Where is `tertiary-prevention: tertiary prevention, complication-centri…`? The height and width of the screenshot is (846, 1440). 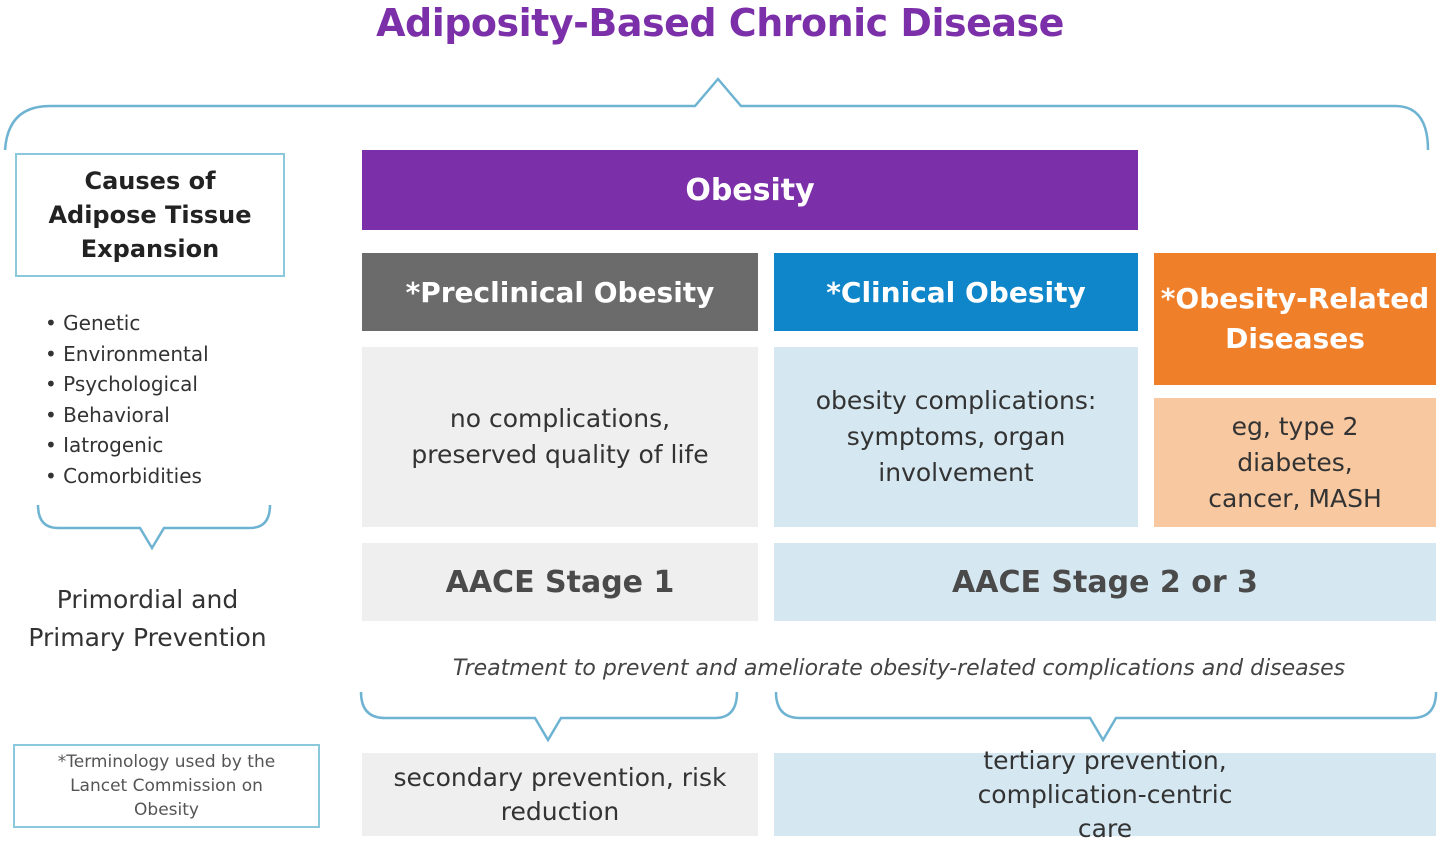
tertiary-prevention: tertiary prevention, complication-centri… is located at coordinates (1105, 794).